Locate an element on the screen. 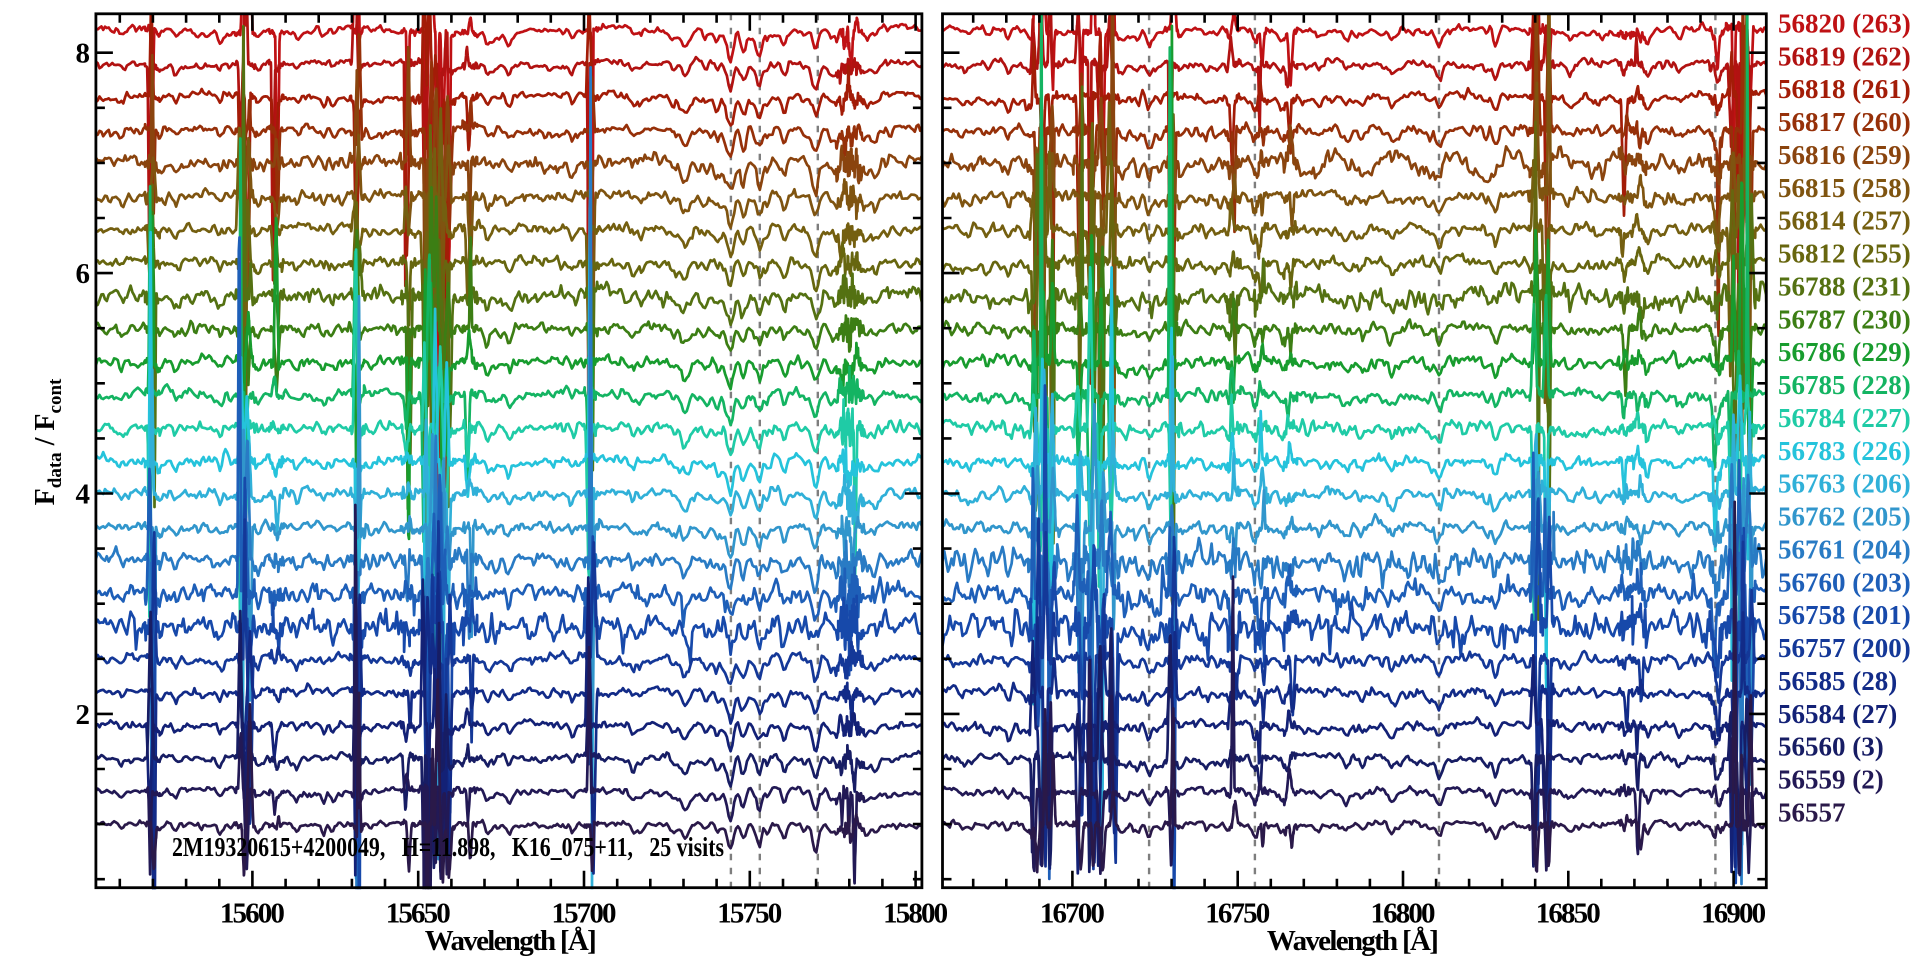  svg-text: 56812 (255) is located at coordinates (1844, 254).